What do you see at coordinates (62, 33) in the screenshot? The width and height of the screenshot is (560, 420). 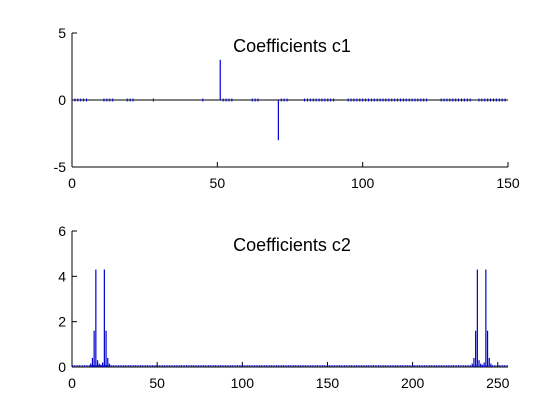 I see `y-tick-label: 5` at bounding box center [62, 33].